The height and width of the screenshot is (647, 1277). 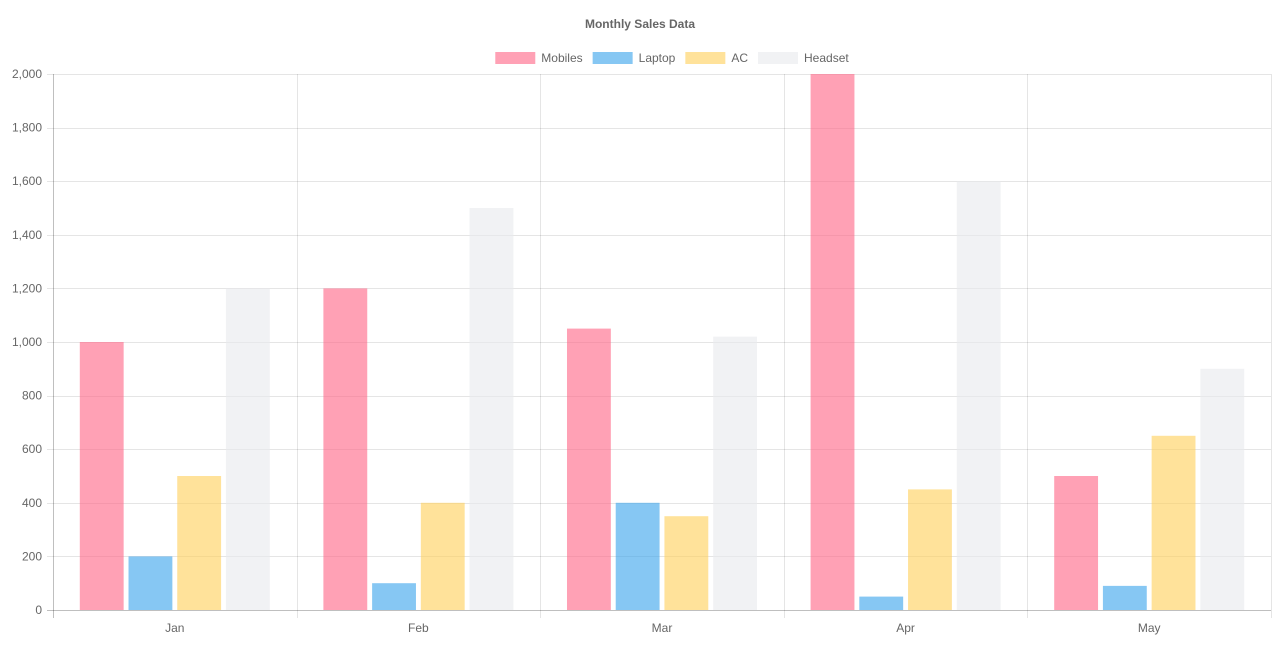 I want to click on legend: Mobiles Laptop AC Headset, so click(x=672, y=58).